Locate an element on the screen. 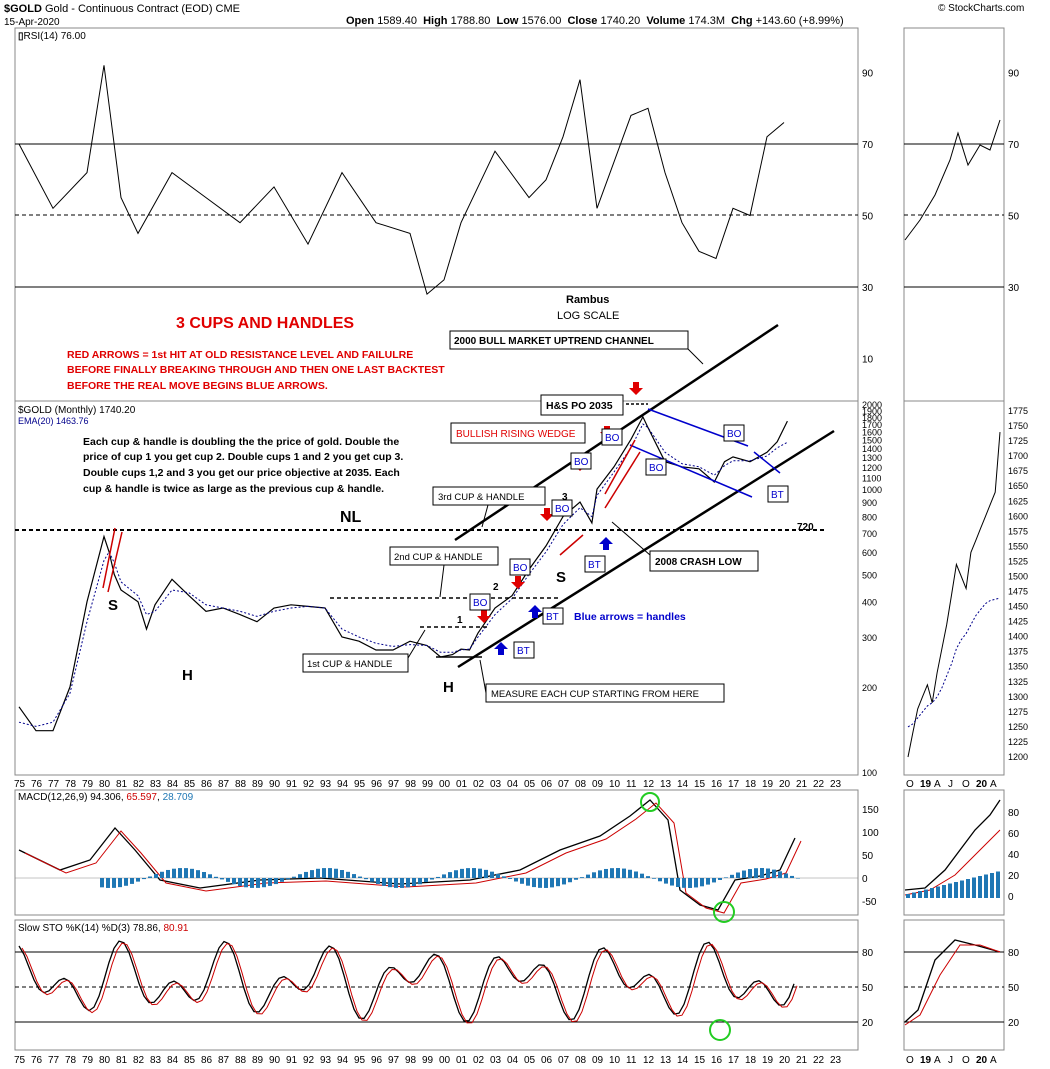  macd-layer: 150 100 50 0 -50 is located at coordinates (447, 856).